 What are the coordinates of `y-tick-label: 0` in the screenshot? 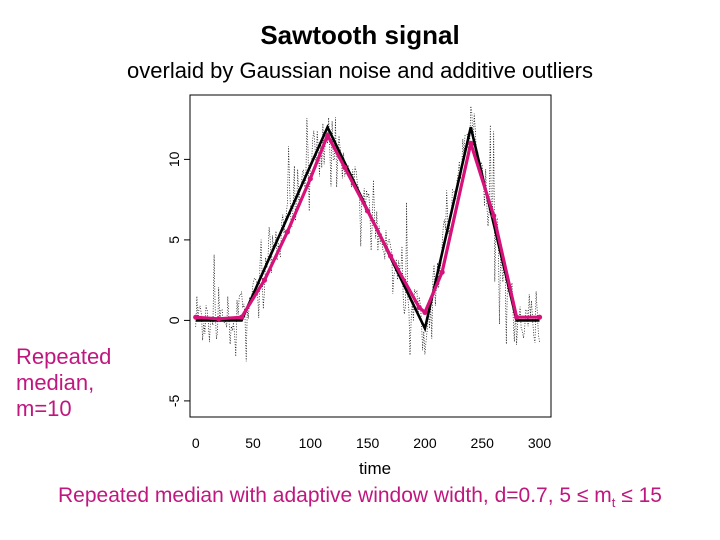 It's located at (174, 320).